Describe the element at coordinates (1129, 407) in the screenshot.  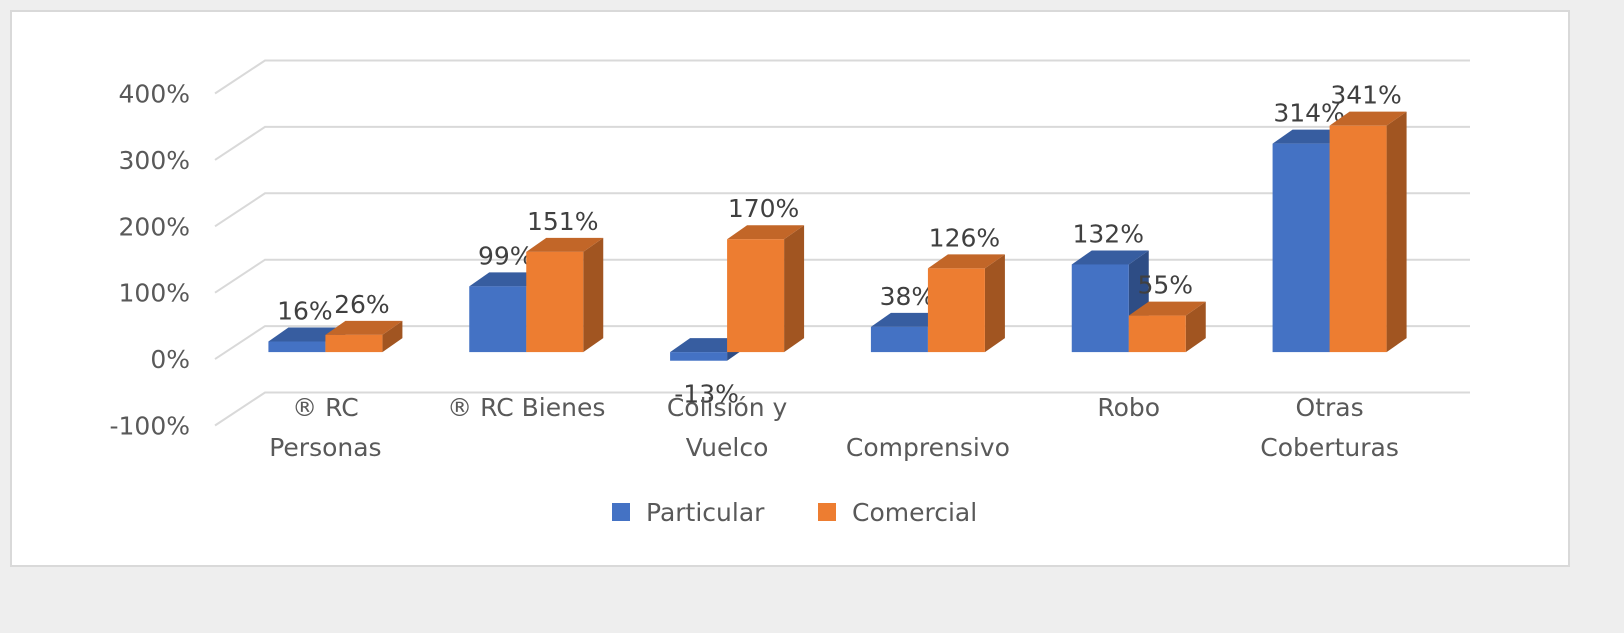
I see `x-tick-label: Robo` at that location.